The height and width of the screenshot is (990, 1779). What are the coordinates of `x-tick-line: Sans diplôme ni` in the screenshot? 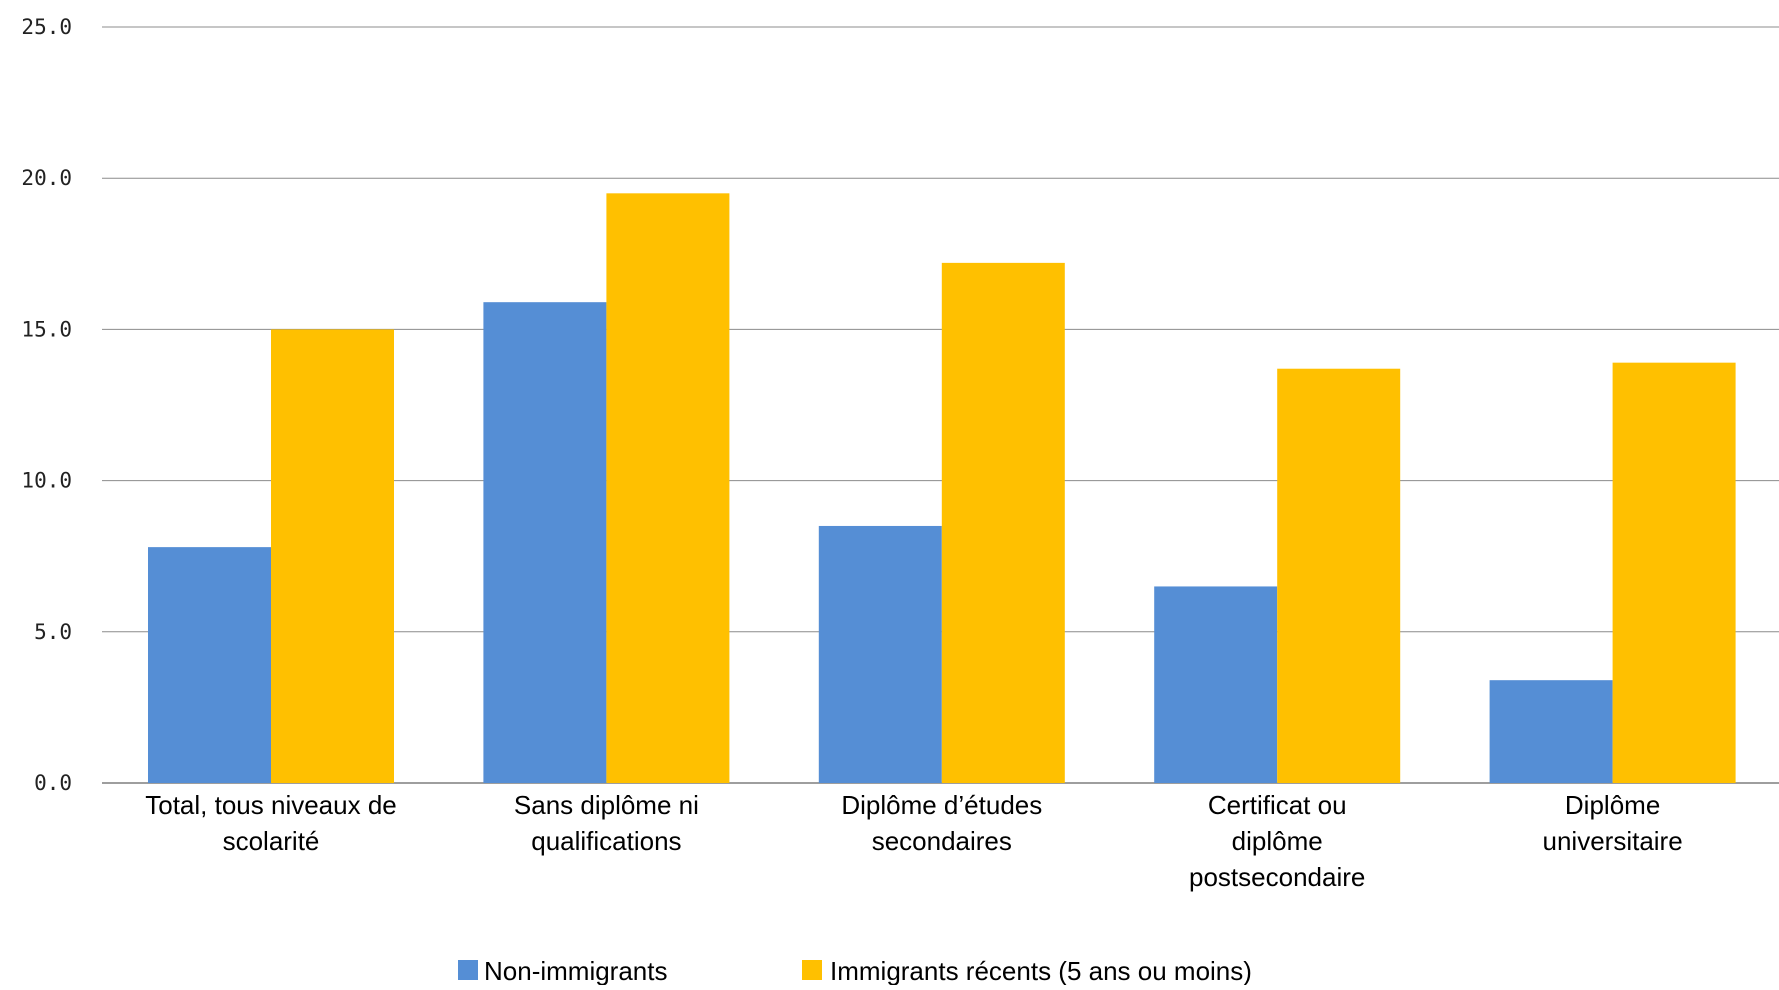 It's located at (606, 805).